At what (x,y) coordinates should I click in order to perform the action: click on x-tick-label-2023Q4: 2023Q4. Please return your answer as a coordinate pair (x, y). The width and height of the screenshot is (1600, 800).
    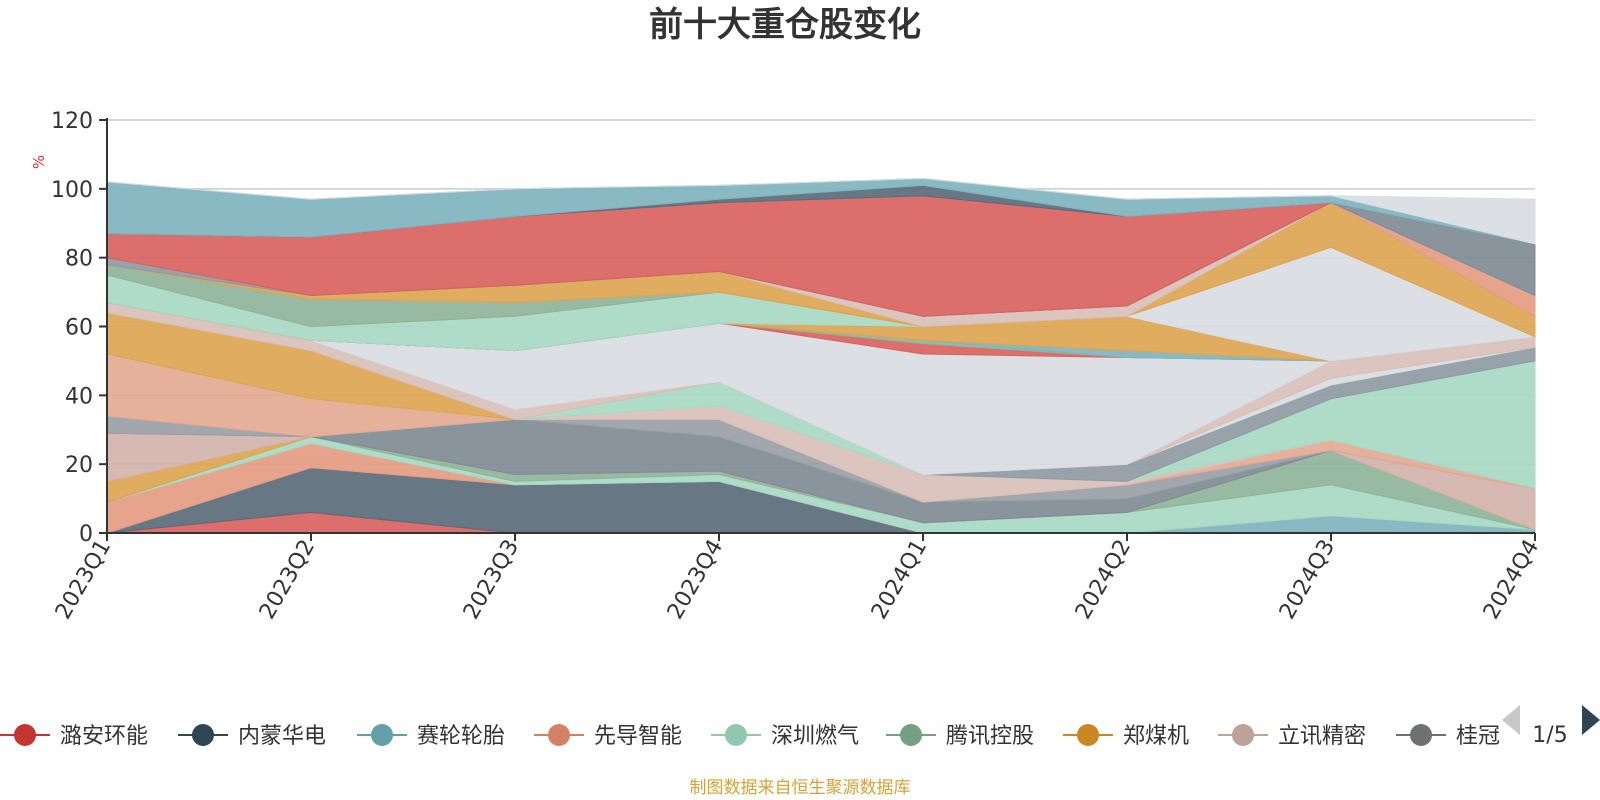
    Looking at the image, I should click on (695, 580).